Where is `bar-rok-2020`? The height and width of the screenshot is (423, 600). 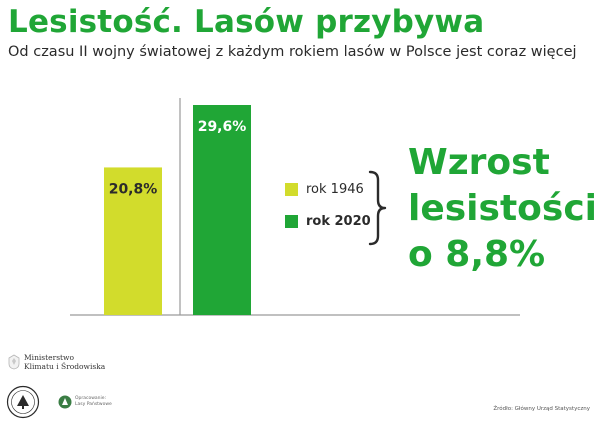 bar-rok-2020 is located at coordinates (222, 210).